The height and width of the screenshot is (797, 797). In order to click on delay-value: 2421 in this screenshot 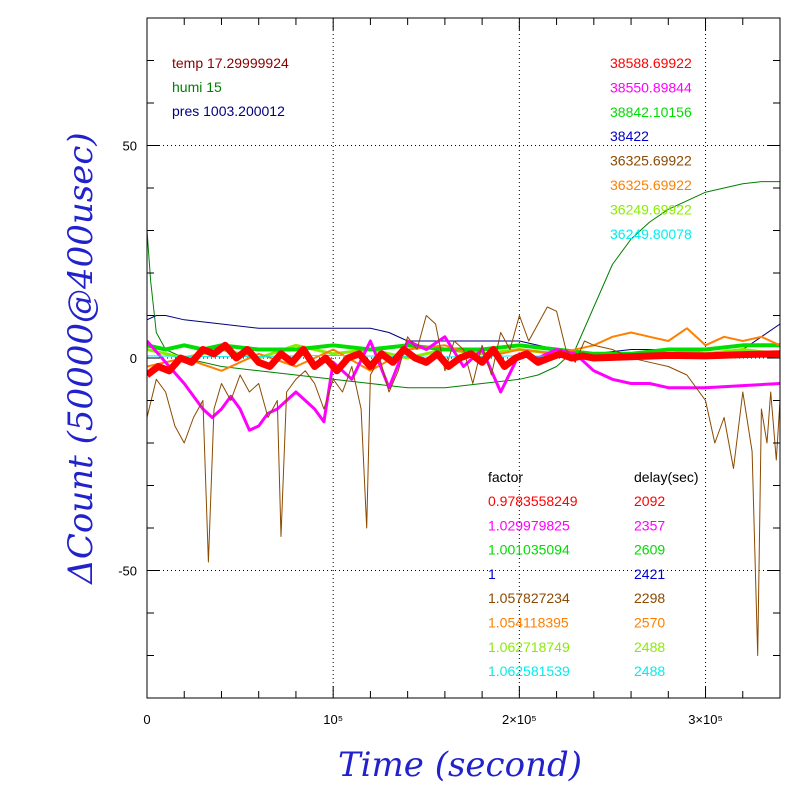, I will do `click(649, 574)`.